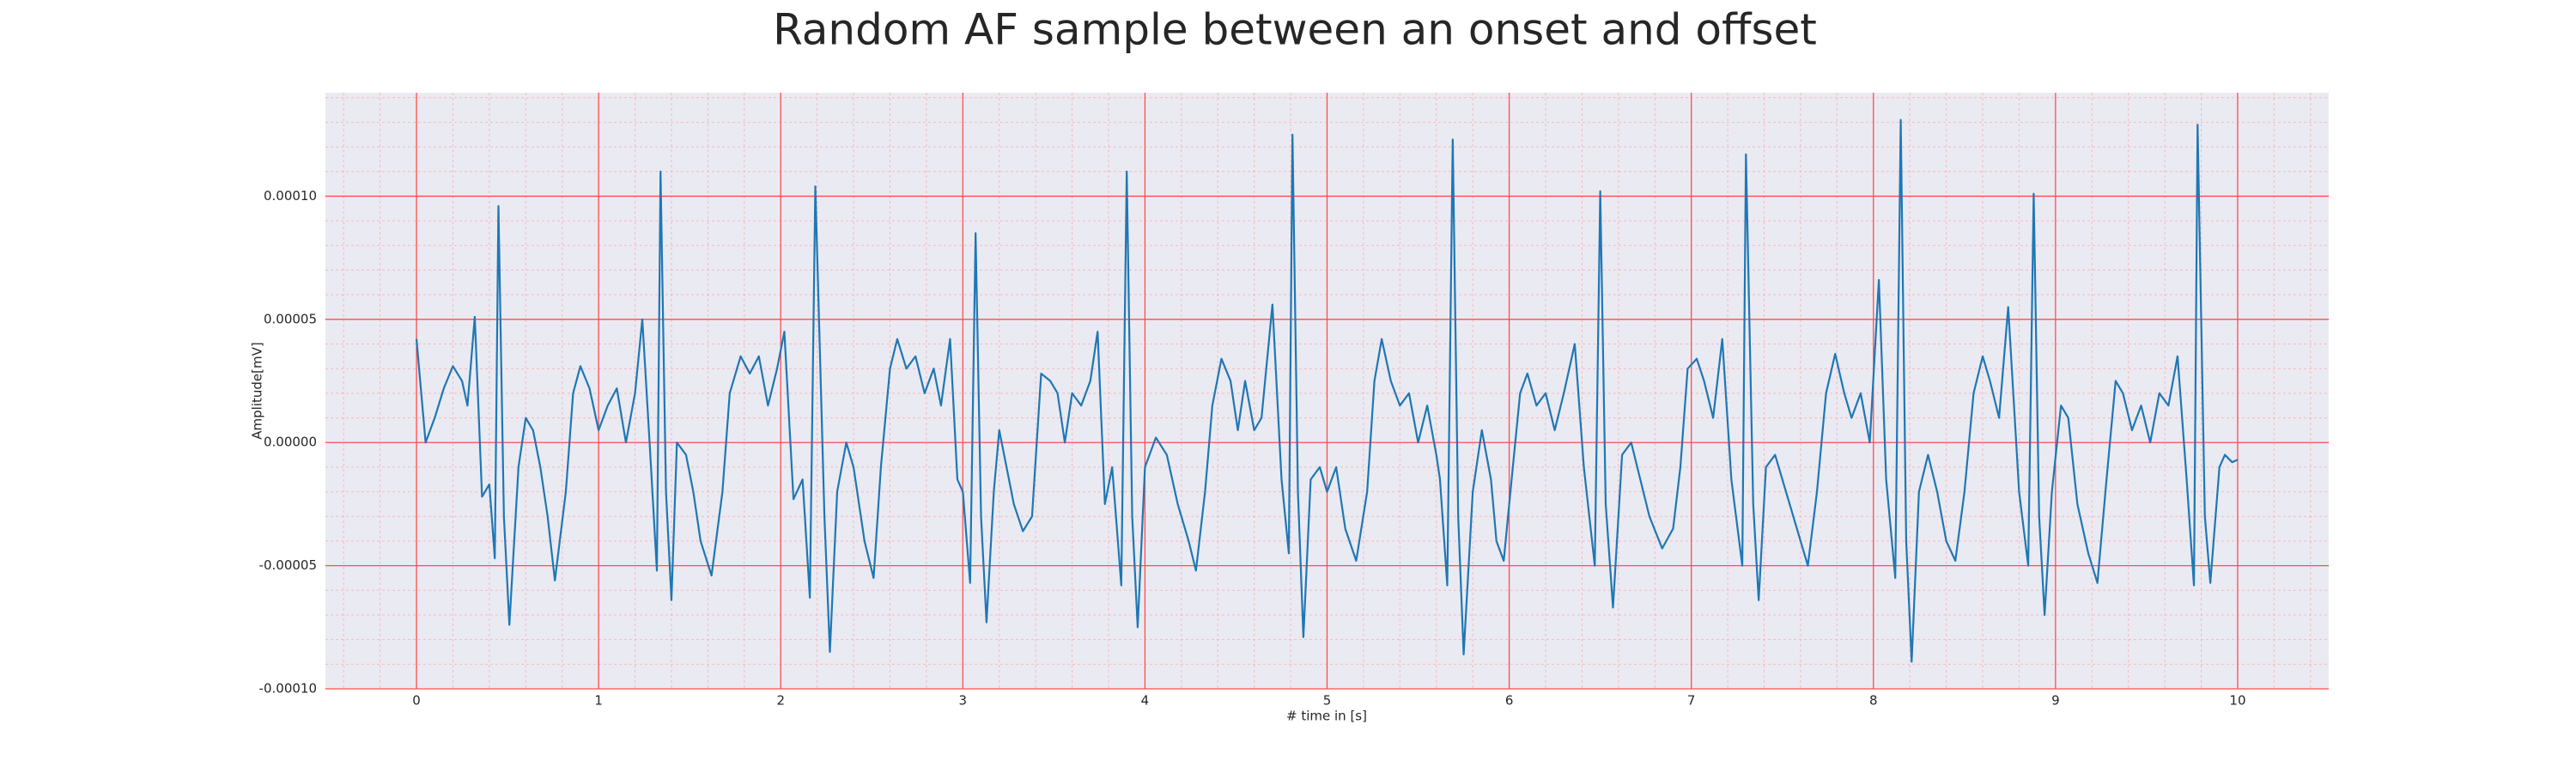  Describe the element at coordinates (1327, 716) in the screenshot. I see `x-axis-label: # time in [s]` at that location.